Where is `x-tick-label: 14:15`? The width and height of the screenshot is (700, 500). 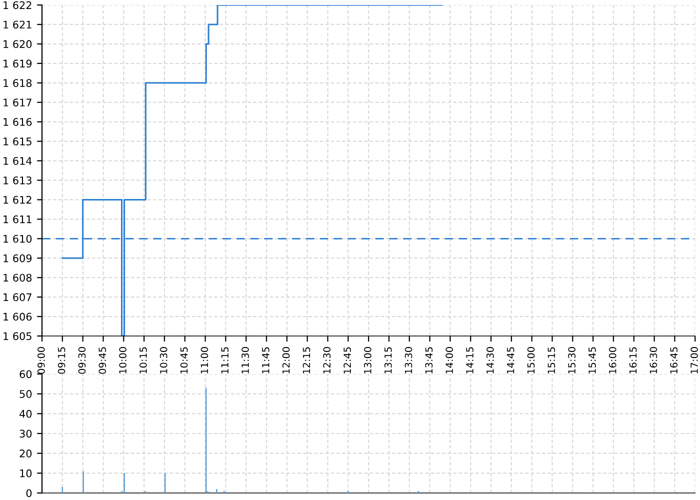
x-tick-label: 14:15 is located at coordinates (470, 360).